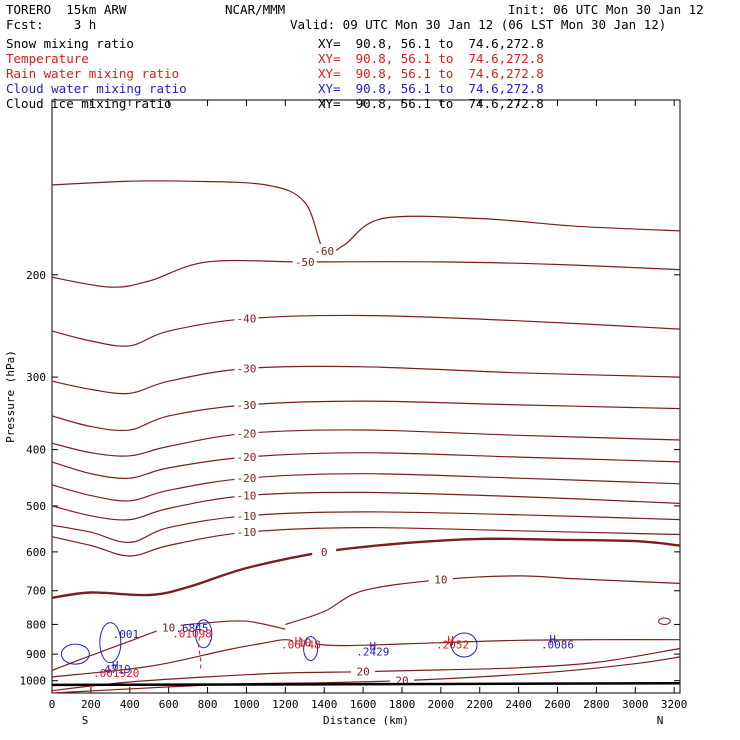 The height and width of the screenshot is (740, 740). I want to click on legend-cloudwater-xy: XY= 90.8, 56.1 to 74.6,272.8, so click(431, 88).